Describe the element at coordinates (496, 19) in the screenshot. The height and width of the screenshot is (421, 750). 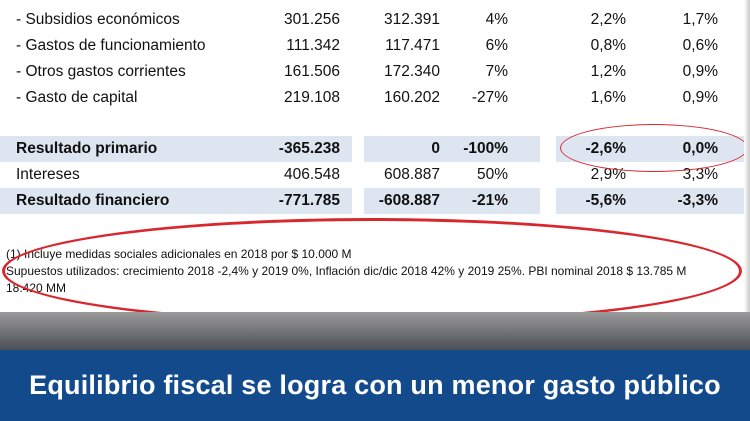
I see `variation: 4%` at that location.